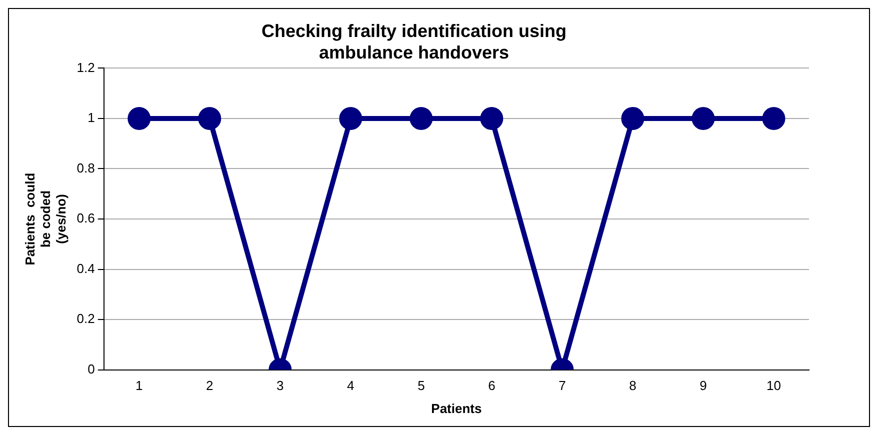 The height and width of the screenshot is (435, 878). What do you see at coordinates (85, 318) in the screenshot?
I see `y-tick-label: 0.2` at bounding box center [85, 318].